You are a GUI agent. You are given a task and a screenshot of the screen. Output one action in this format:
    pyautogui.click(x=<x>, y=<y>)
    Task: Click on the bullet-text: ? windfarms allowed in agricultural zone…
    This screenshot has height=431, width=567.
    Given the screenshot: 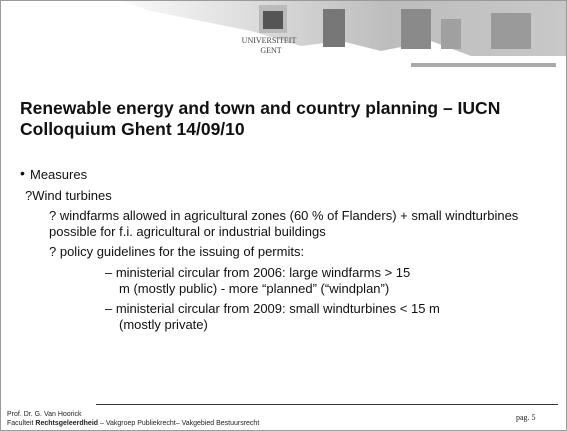 What is the action you would take?
    pyautogui.click(x=284, y=223)
    